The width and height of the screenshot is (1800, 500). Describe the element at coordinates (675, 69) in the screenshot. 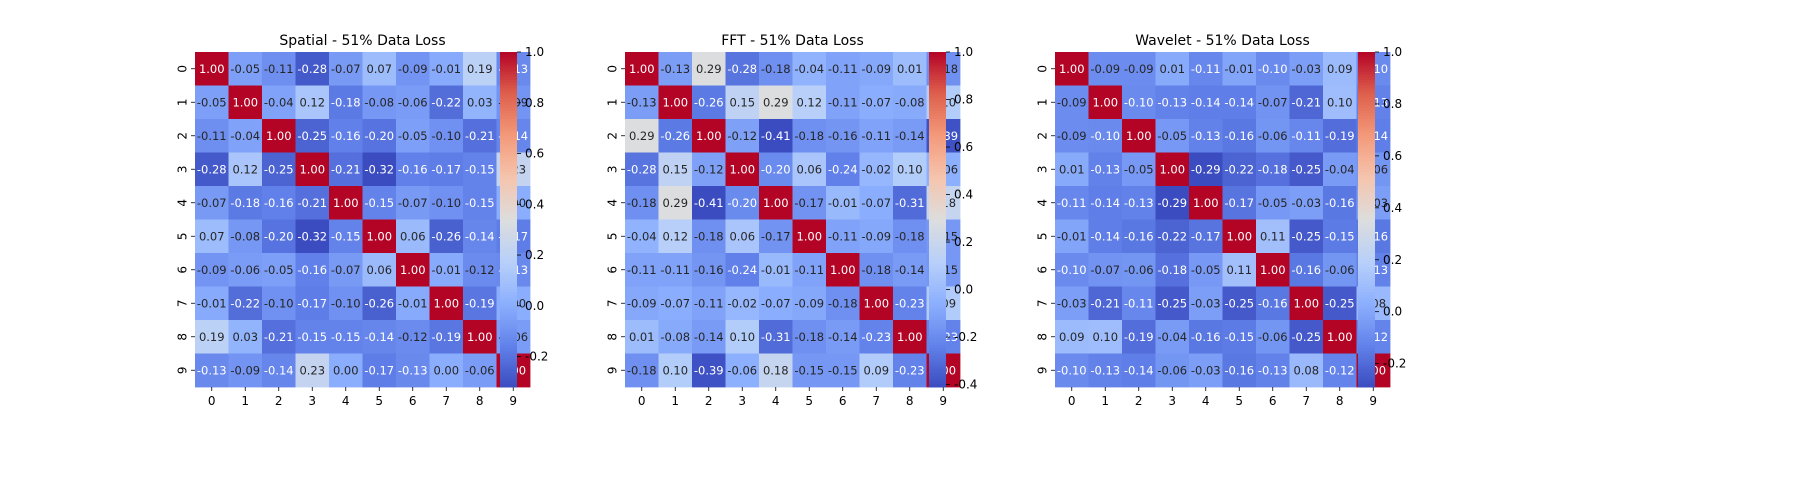

I see `cell-value-label: -0.13` at that location.